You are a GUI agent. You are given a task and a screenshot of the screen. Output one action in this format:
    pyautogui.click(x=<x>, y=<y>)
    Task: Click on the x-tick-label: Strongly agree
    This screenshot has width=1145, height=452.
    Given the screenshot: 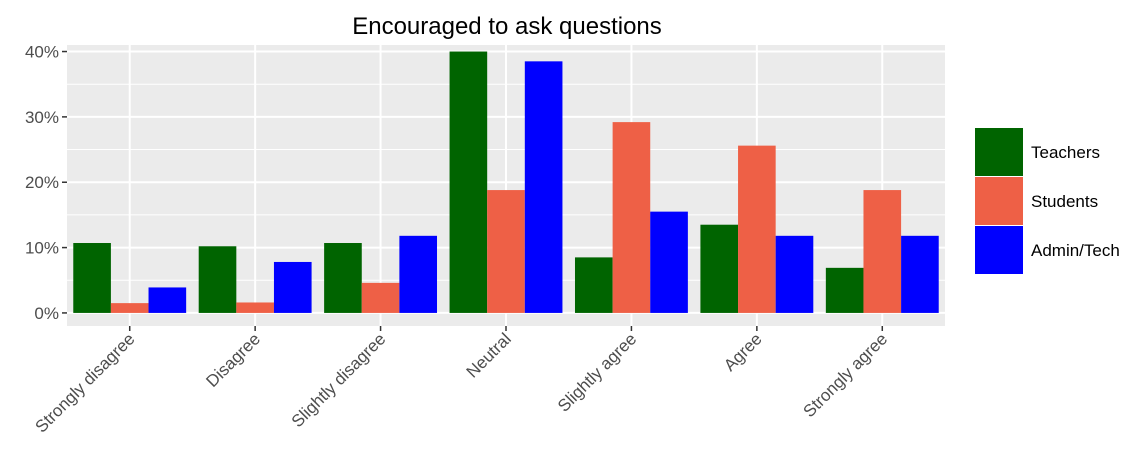 What is the action you would take?
    pyautogui.click(x=845, y=375)
    